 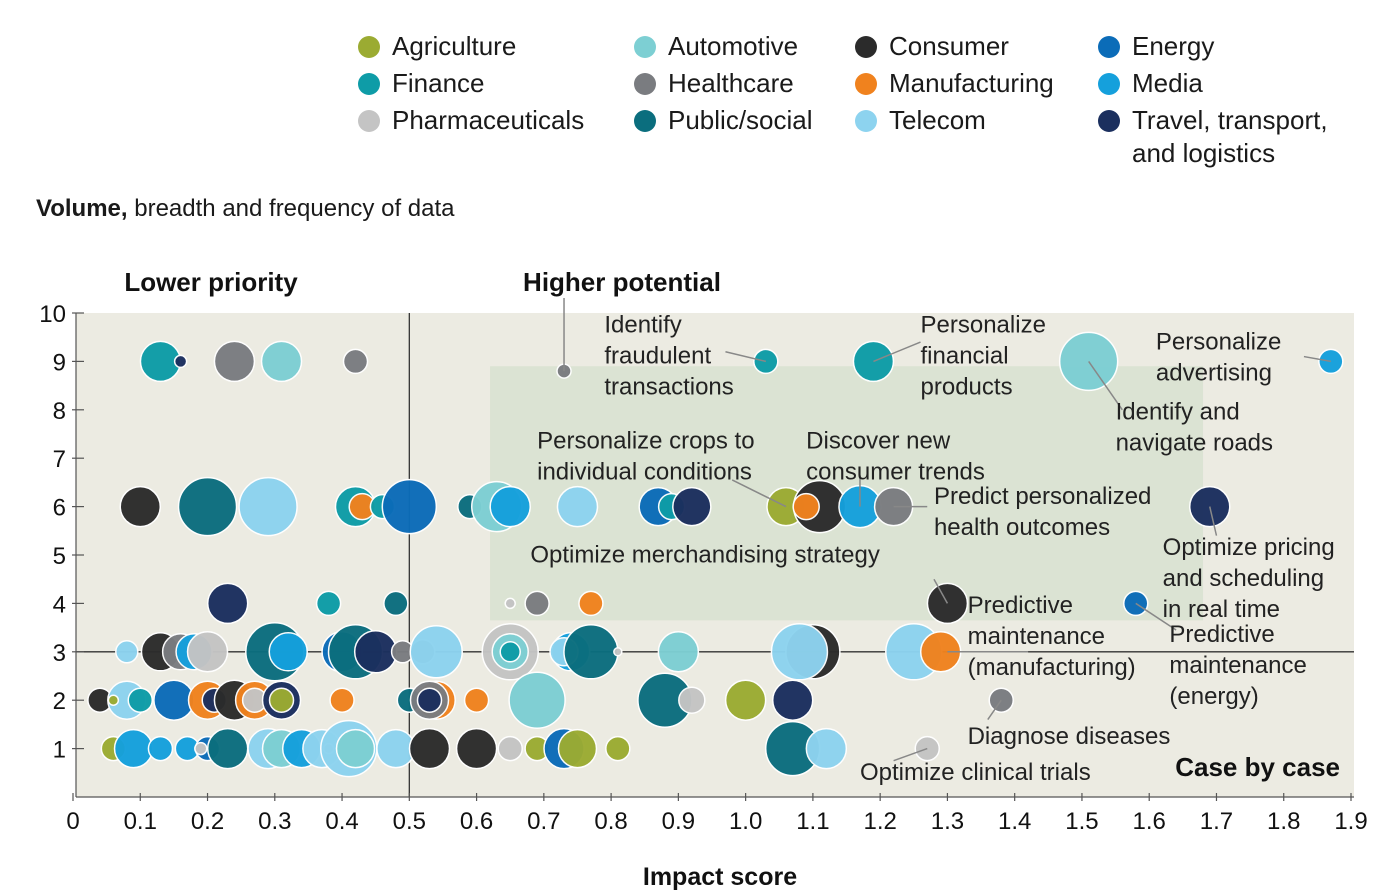 I want to click on x-tick-label: 0.5, so click(x=409, y=821).